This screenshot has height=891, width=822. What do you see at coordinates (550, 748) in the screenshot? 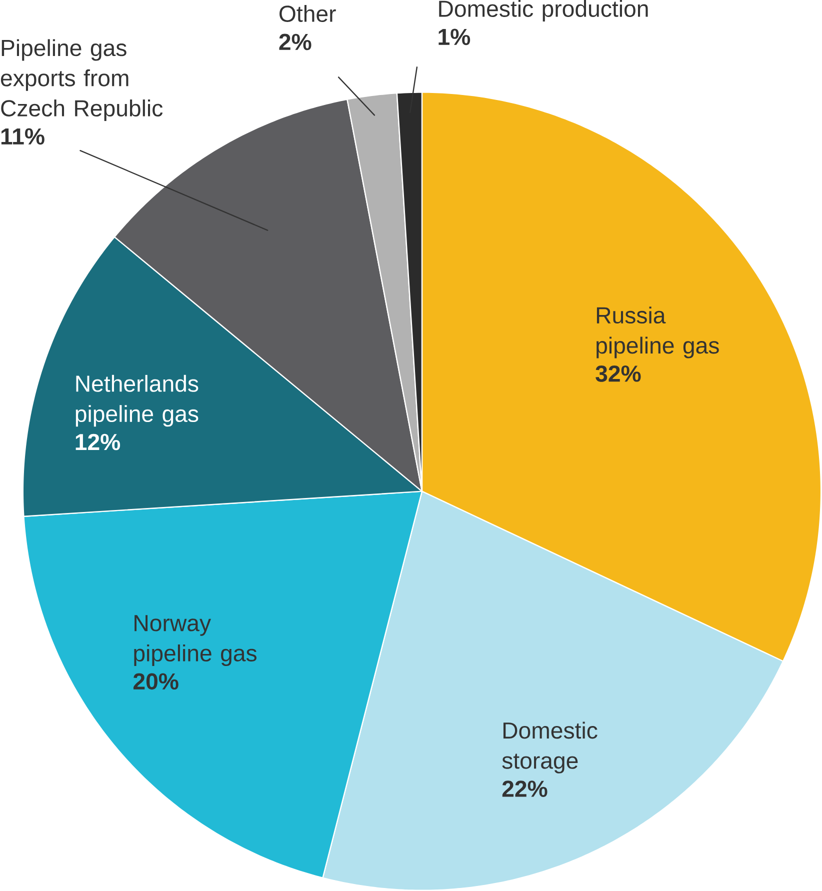
I see `slice-label: Domestic storage` at bounding box center [550, 748].